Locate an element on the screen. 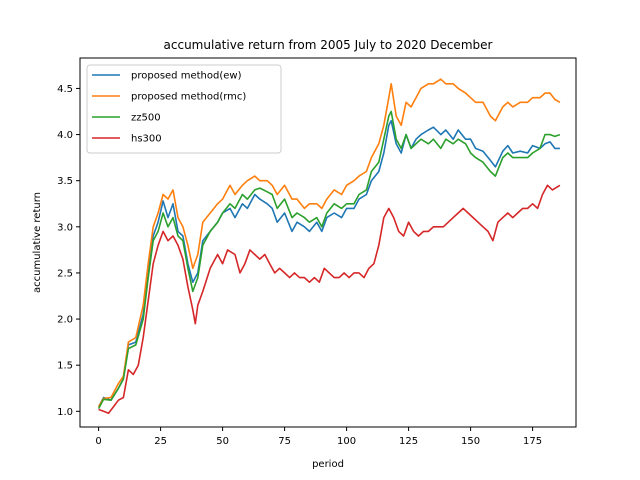 Image resolution: width=640 pixels, height=480 pixels. x-tick-label: 150 is located at coordinates (470, 441).